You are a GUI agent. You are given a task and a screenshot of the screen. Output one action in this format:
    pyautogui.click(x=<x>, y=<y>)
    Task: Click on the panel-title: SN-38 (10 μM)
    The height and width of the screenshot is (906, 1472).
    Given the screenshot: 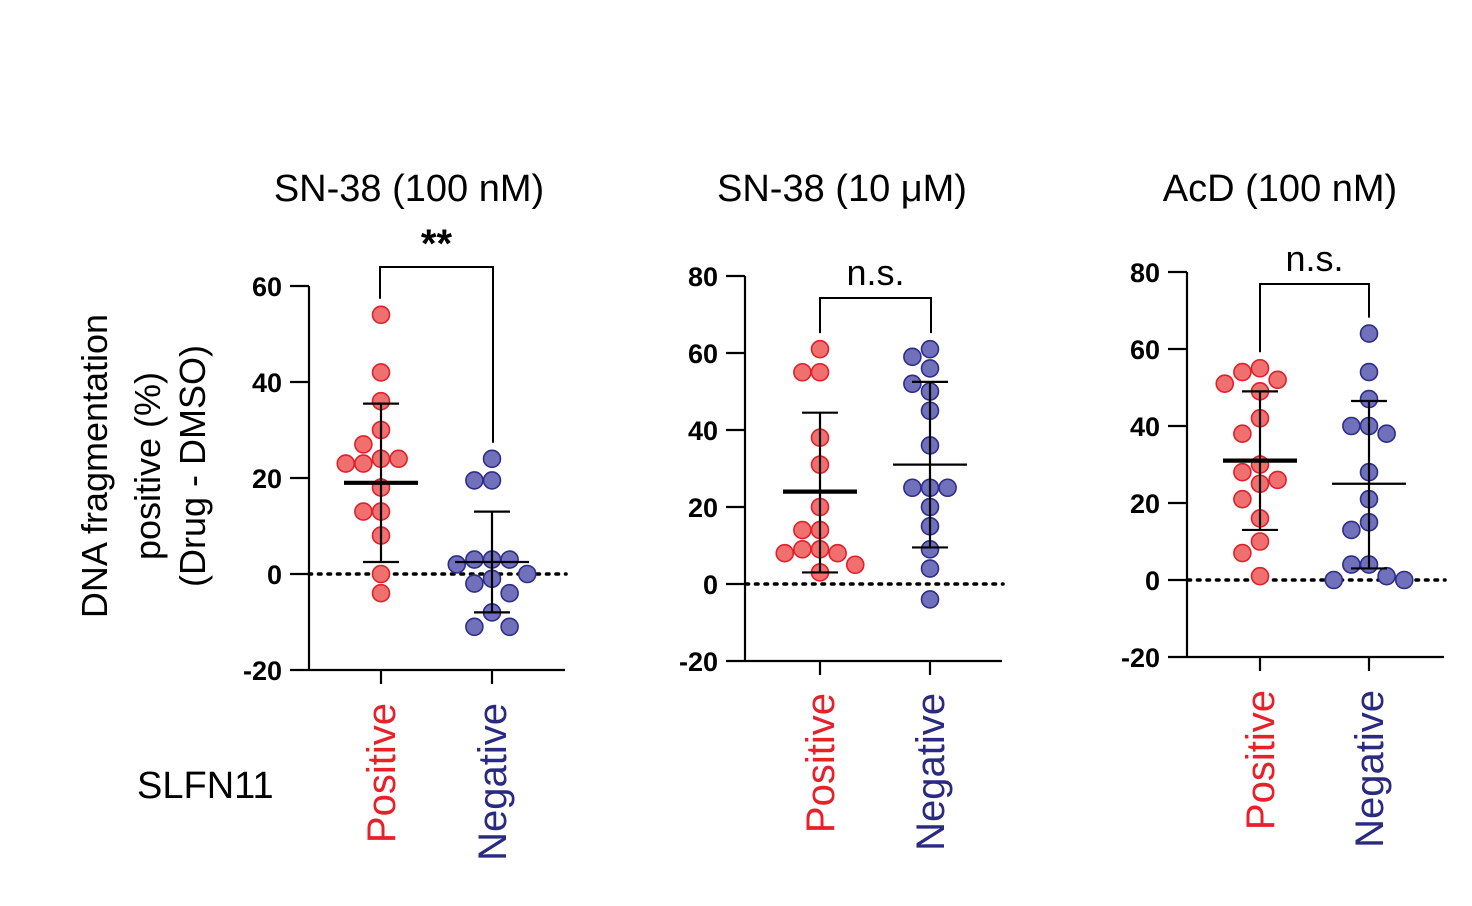 What is the action you would take?
    pyautogui.click(x=842, y=189)
    